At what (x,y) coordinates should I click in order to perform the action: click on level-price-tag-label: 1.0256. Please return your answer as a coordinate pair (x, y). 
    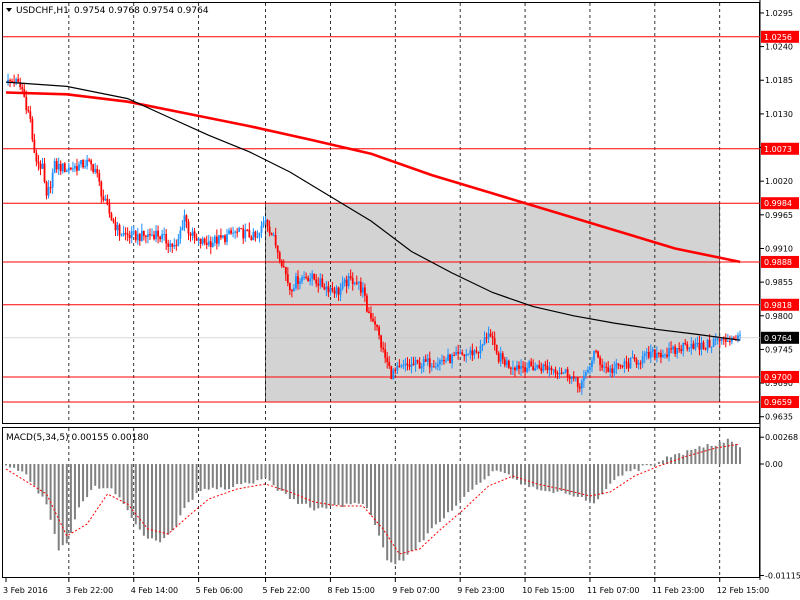
    Looking at the image, I should click on (778, 37).